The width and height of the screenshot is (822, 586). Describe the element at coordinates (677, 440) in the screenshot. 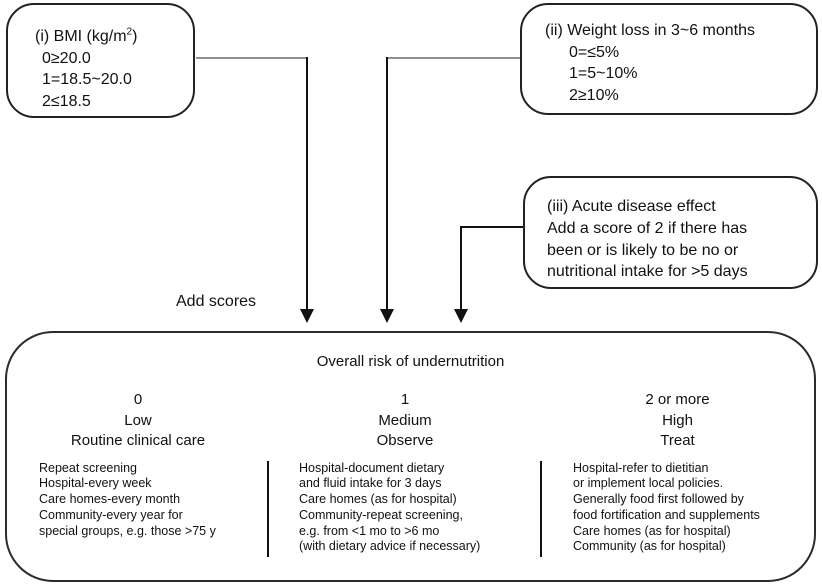

I see `risk-action: Treat` at that location.